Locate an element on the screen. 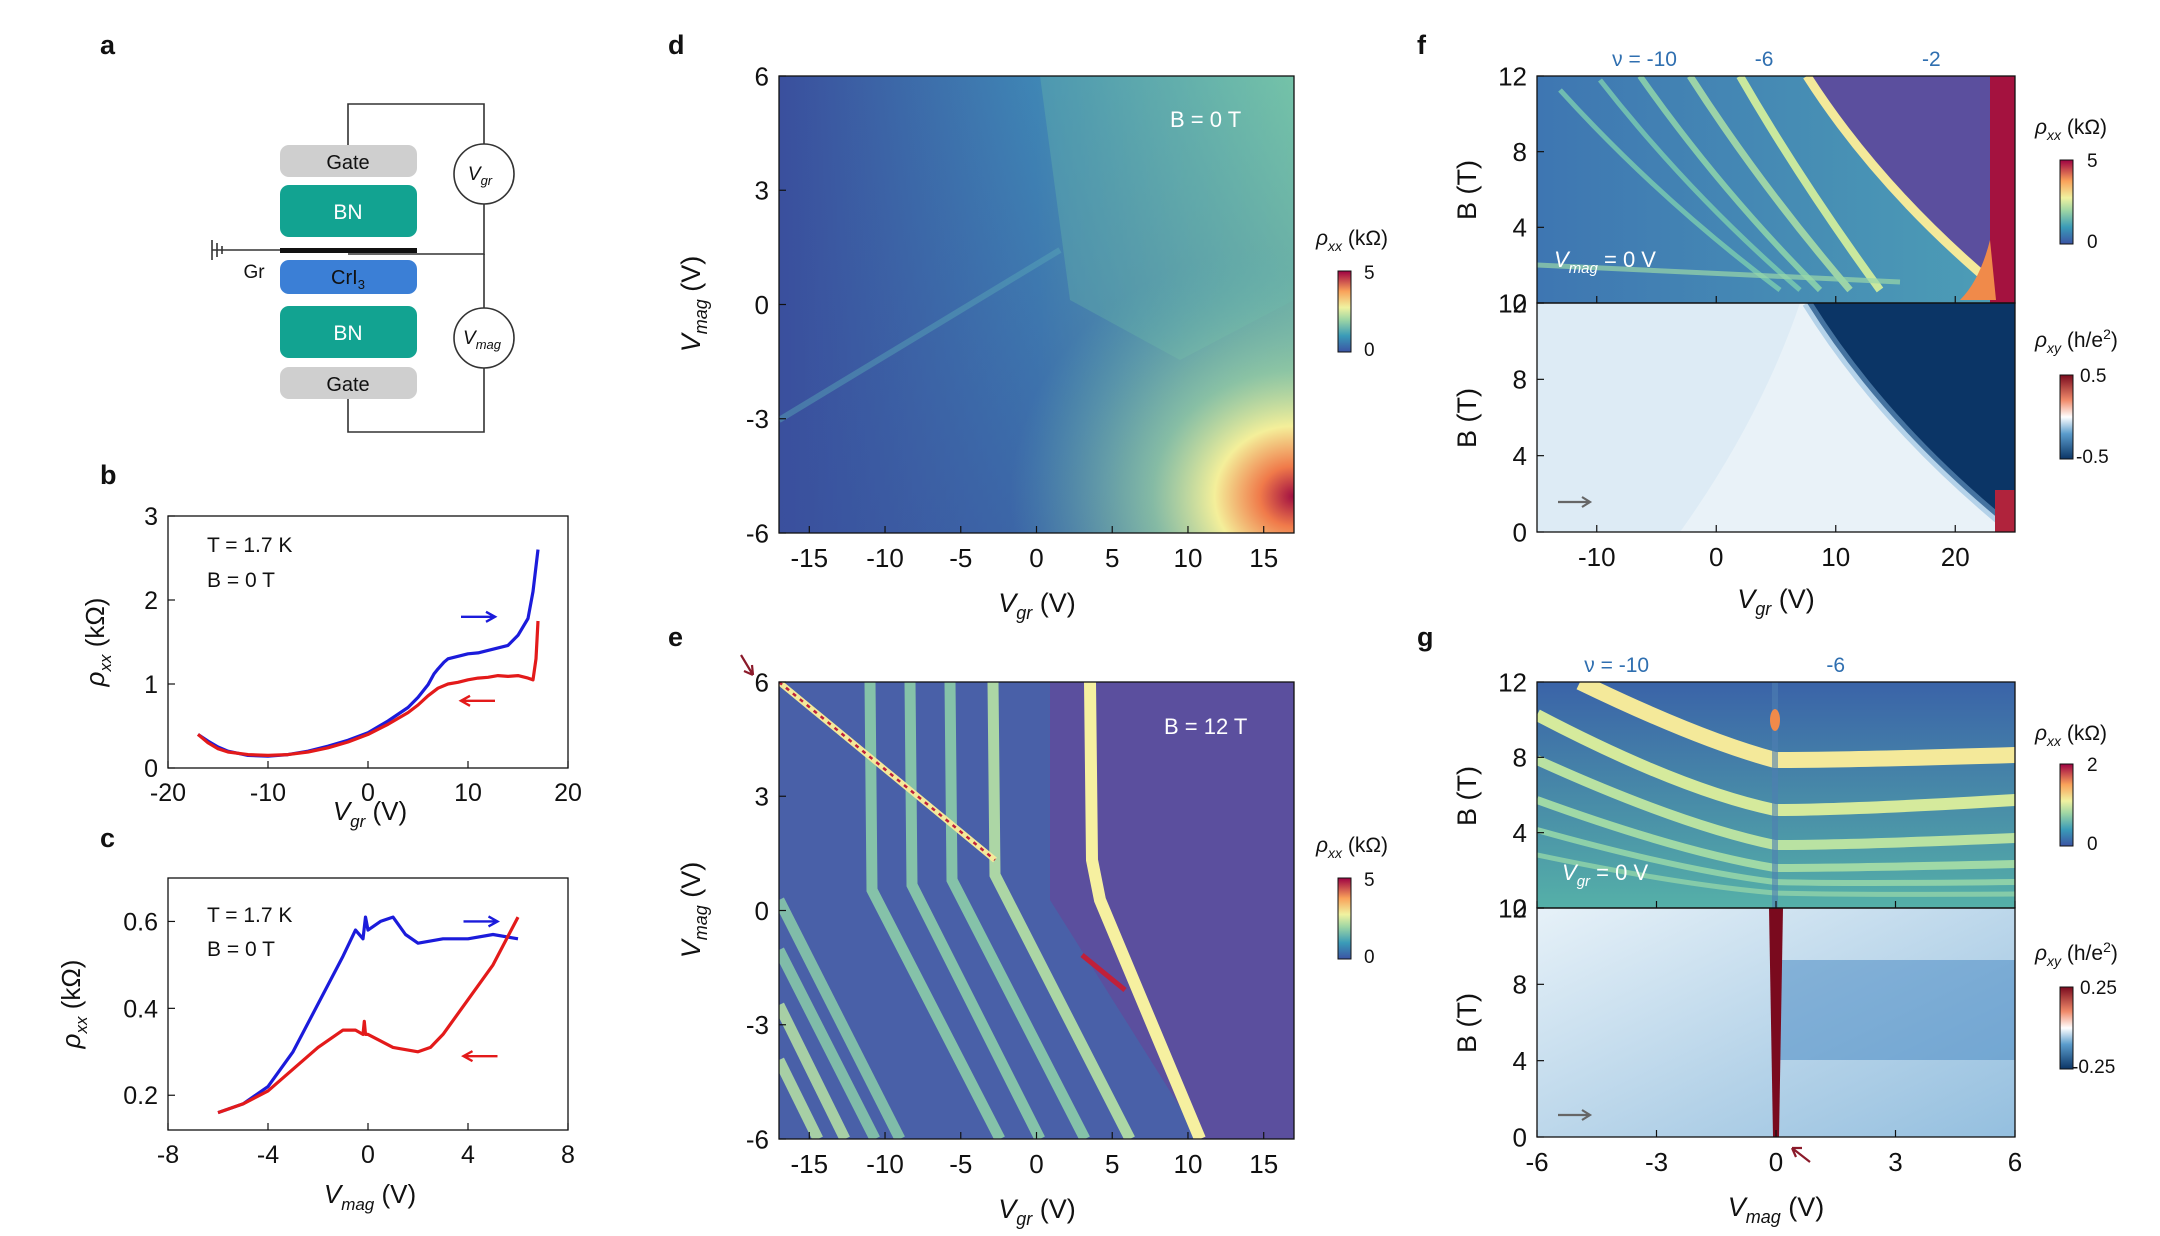  gate-top-layer is located at coordinates (348, 161).